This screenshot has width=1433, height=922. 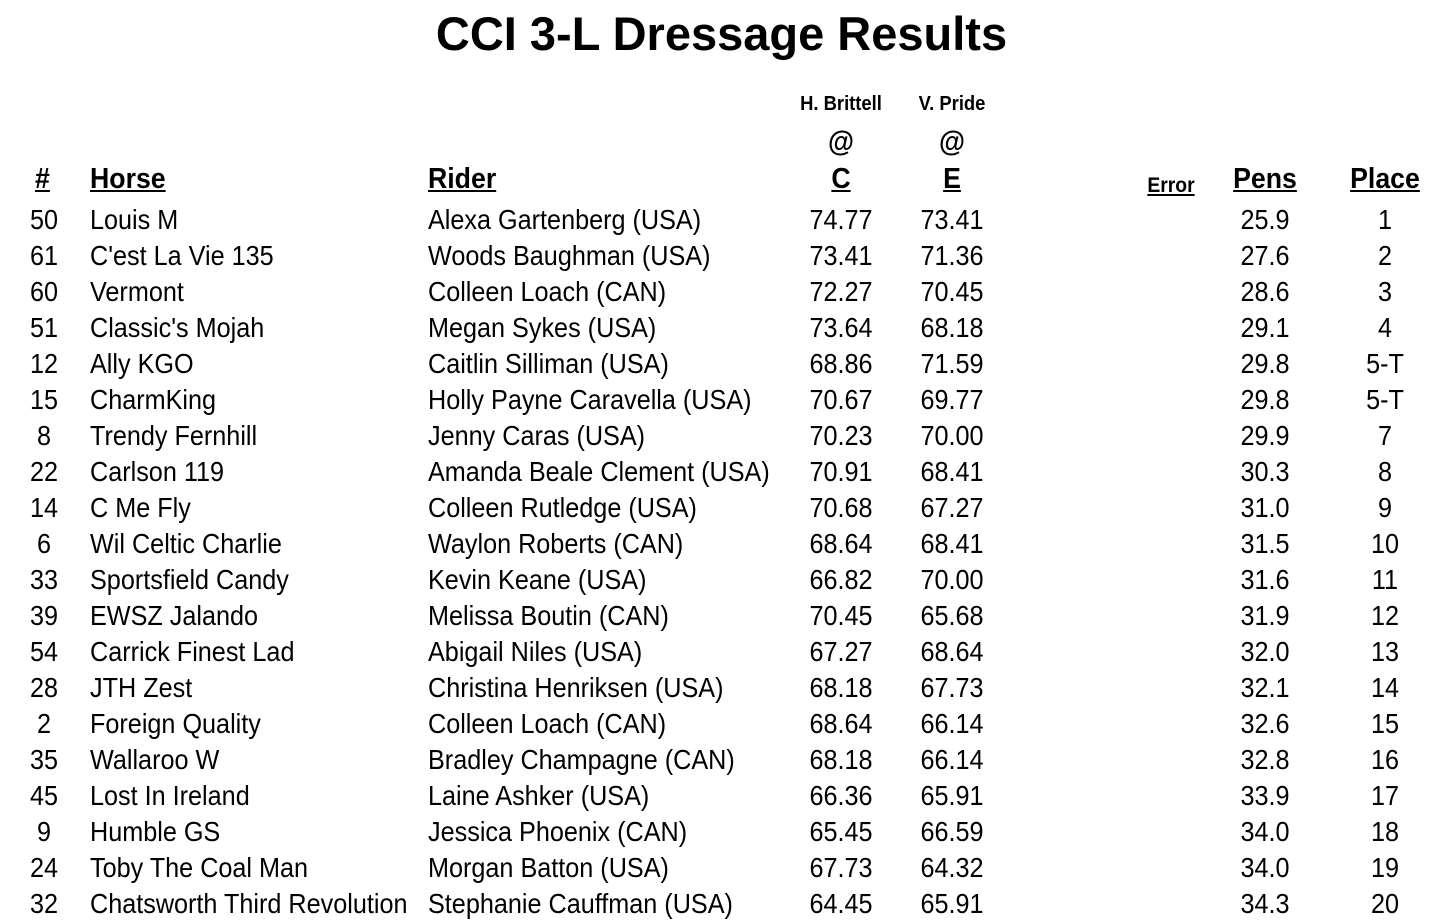 I want to click on cell-horse: Vermont, so click(x=137, y=291).